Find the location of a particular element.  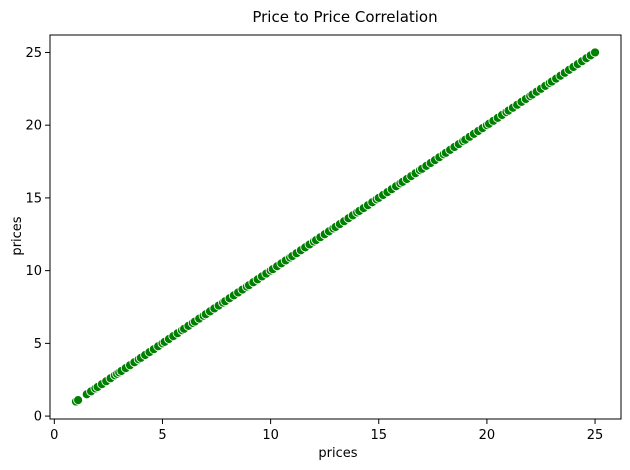

x-tick-label: 5 is located at coordinates (162, 435).